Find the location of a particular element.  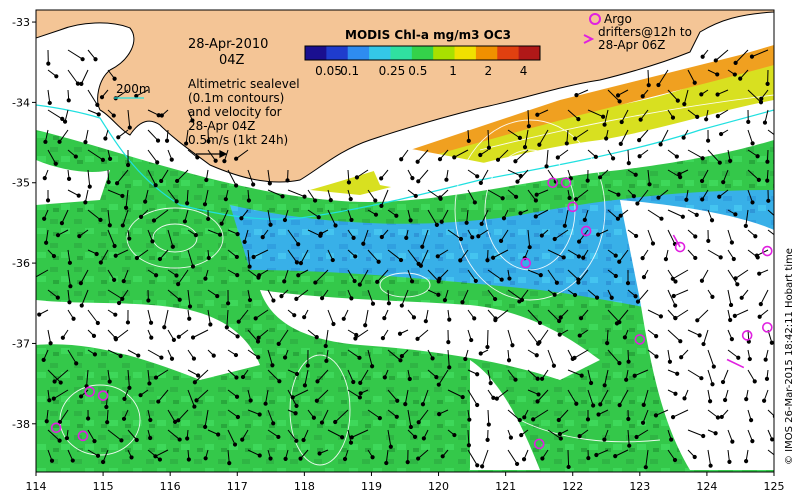

colorbar-tick-label: 1 is located at coordinates (453, 71).